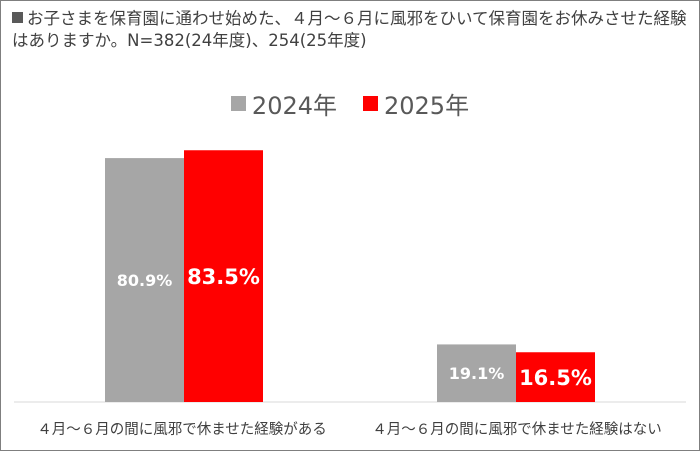 The height and width of the screenshot is (451, 700). Describe the element at coordinates (17, 17) in the screenshot. I see `title-bullet-icon` at that location.